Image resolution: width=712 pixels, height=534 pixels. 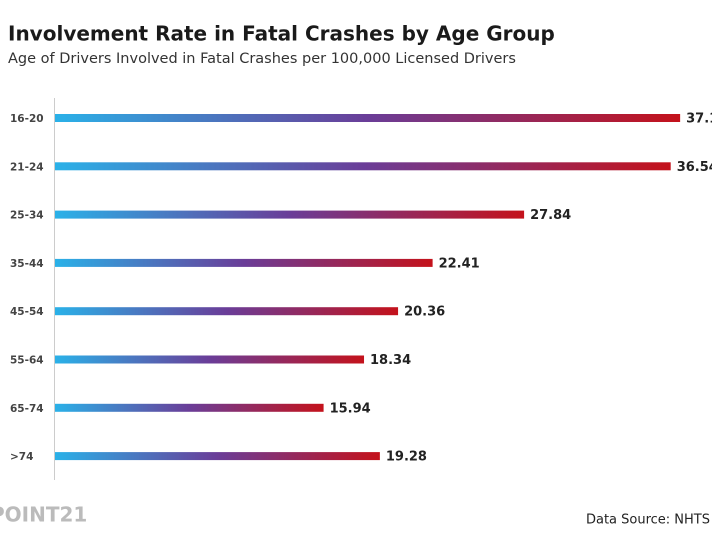 What do you see at coordinates (550, 215) in the screenshot?
I see `value-label: 27.84` at bounding box center [550, 215].